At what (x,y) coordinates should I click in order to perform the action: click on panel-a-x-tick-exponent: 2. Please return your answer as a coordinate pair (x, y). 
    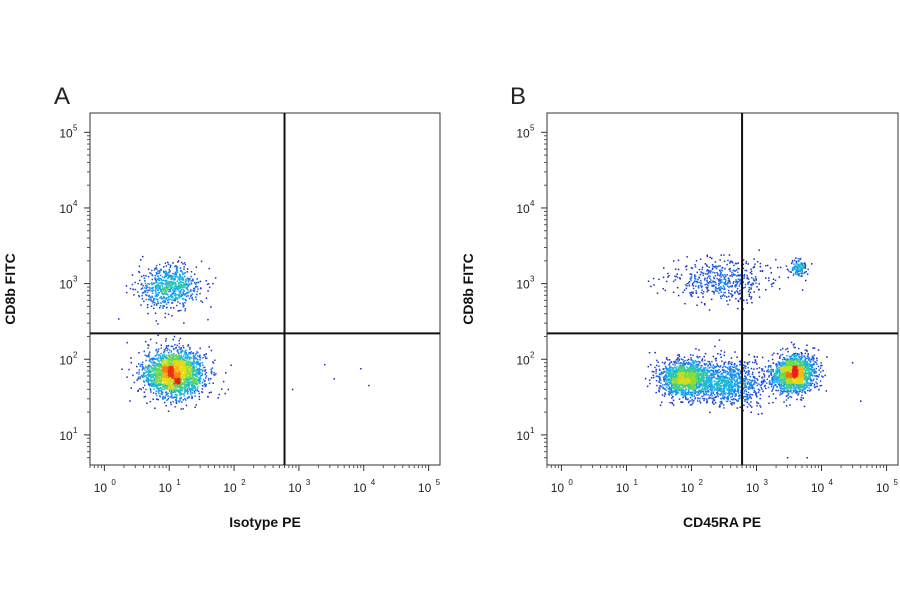
    Looking at the image, I should click on (243, 482).